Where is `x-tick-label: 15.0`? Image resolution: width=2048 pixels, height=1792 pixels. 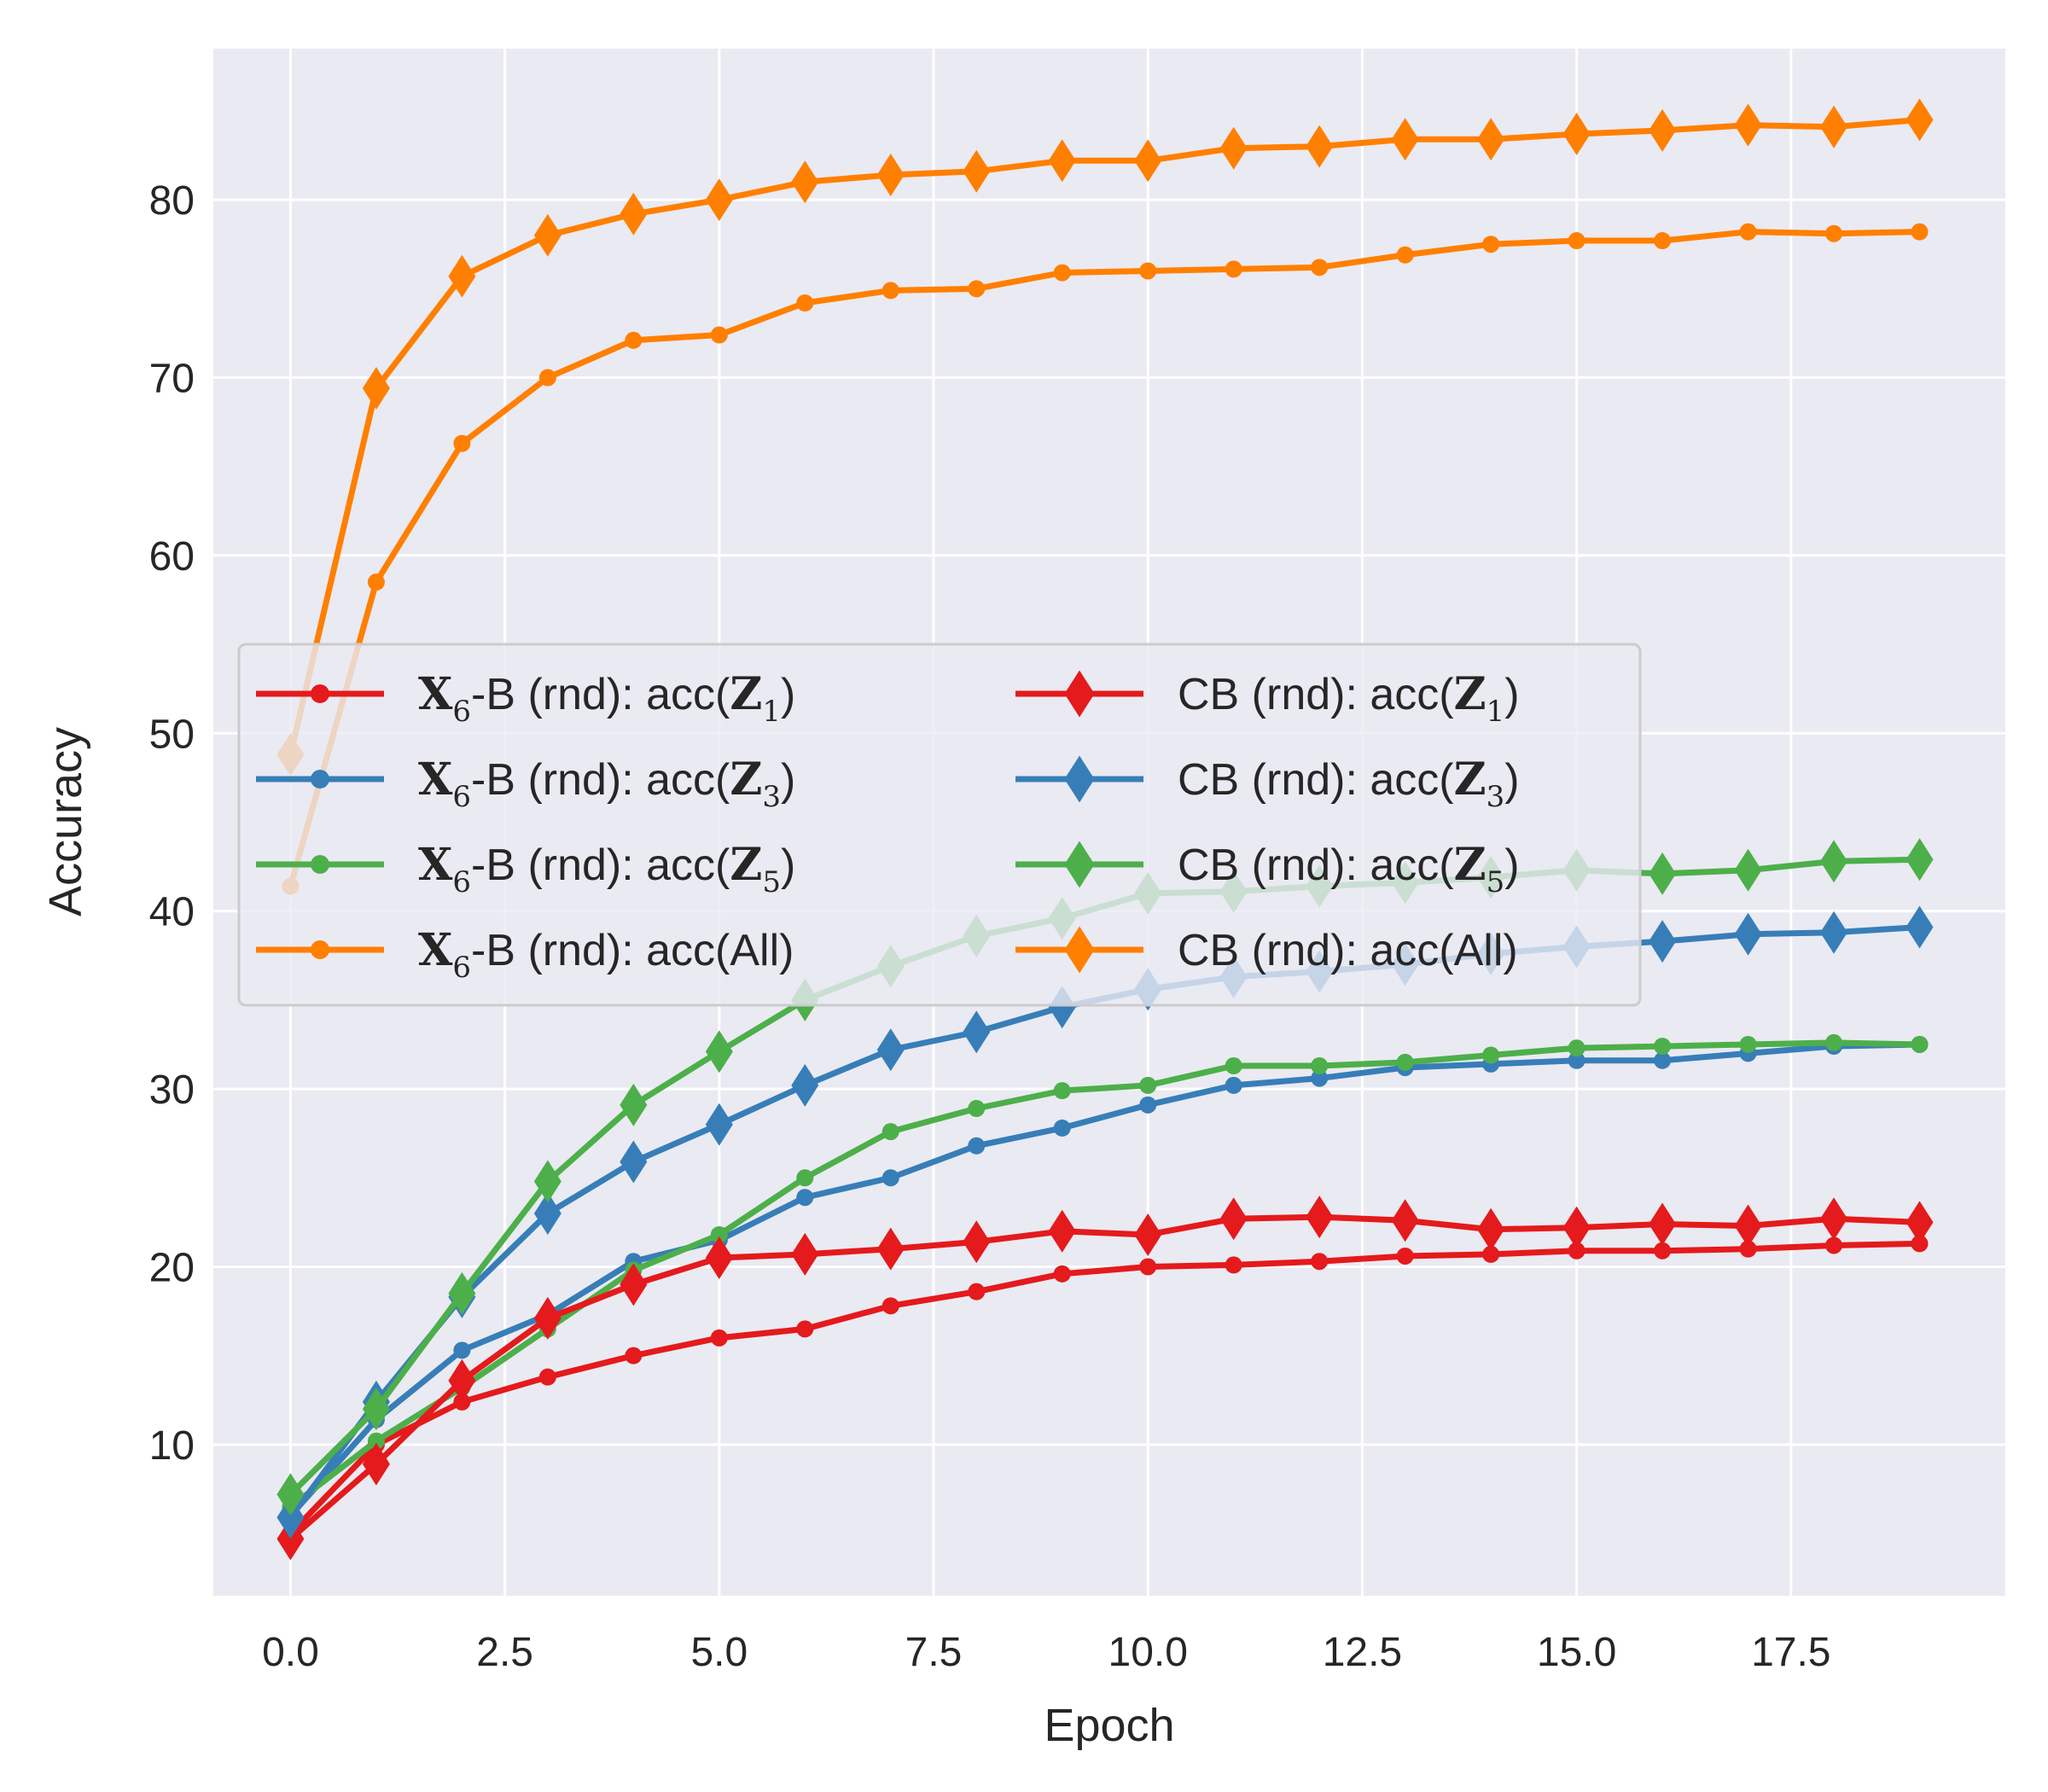 x-tick-label: 15.0 is located at coordinates (1576, 1652).